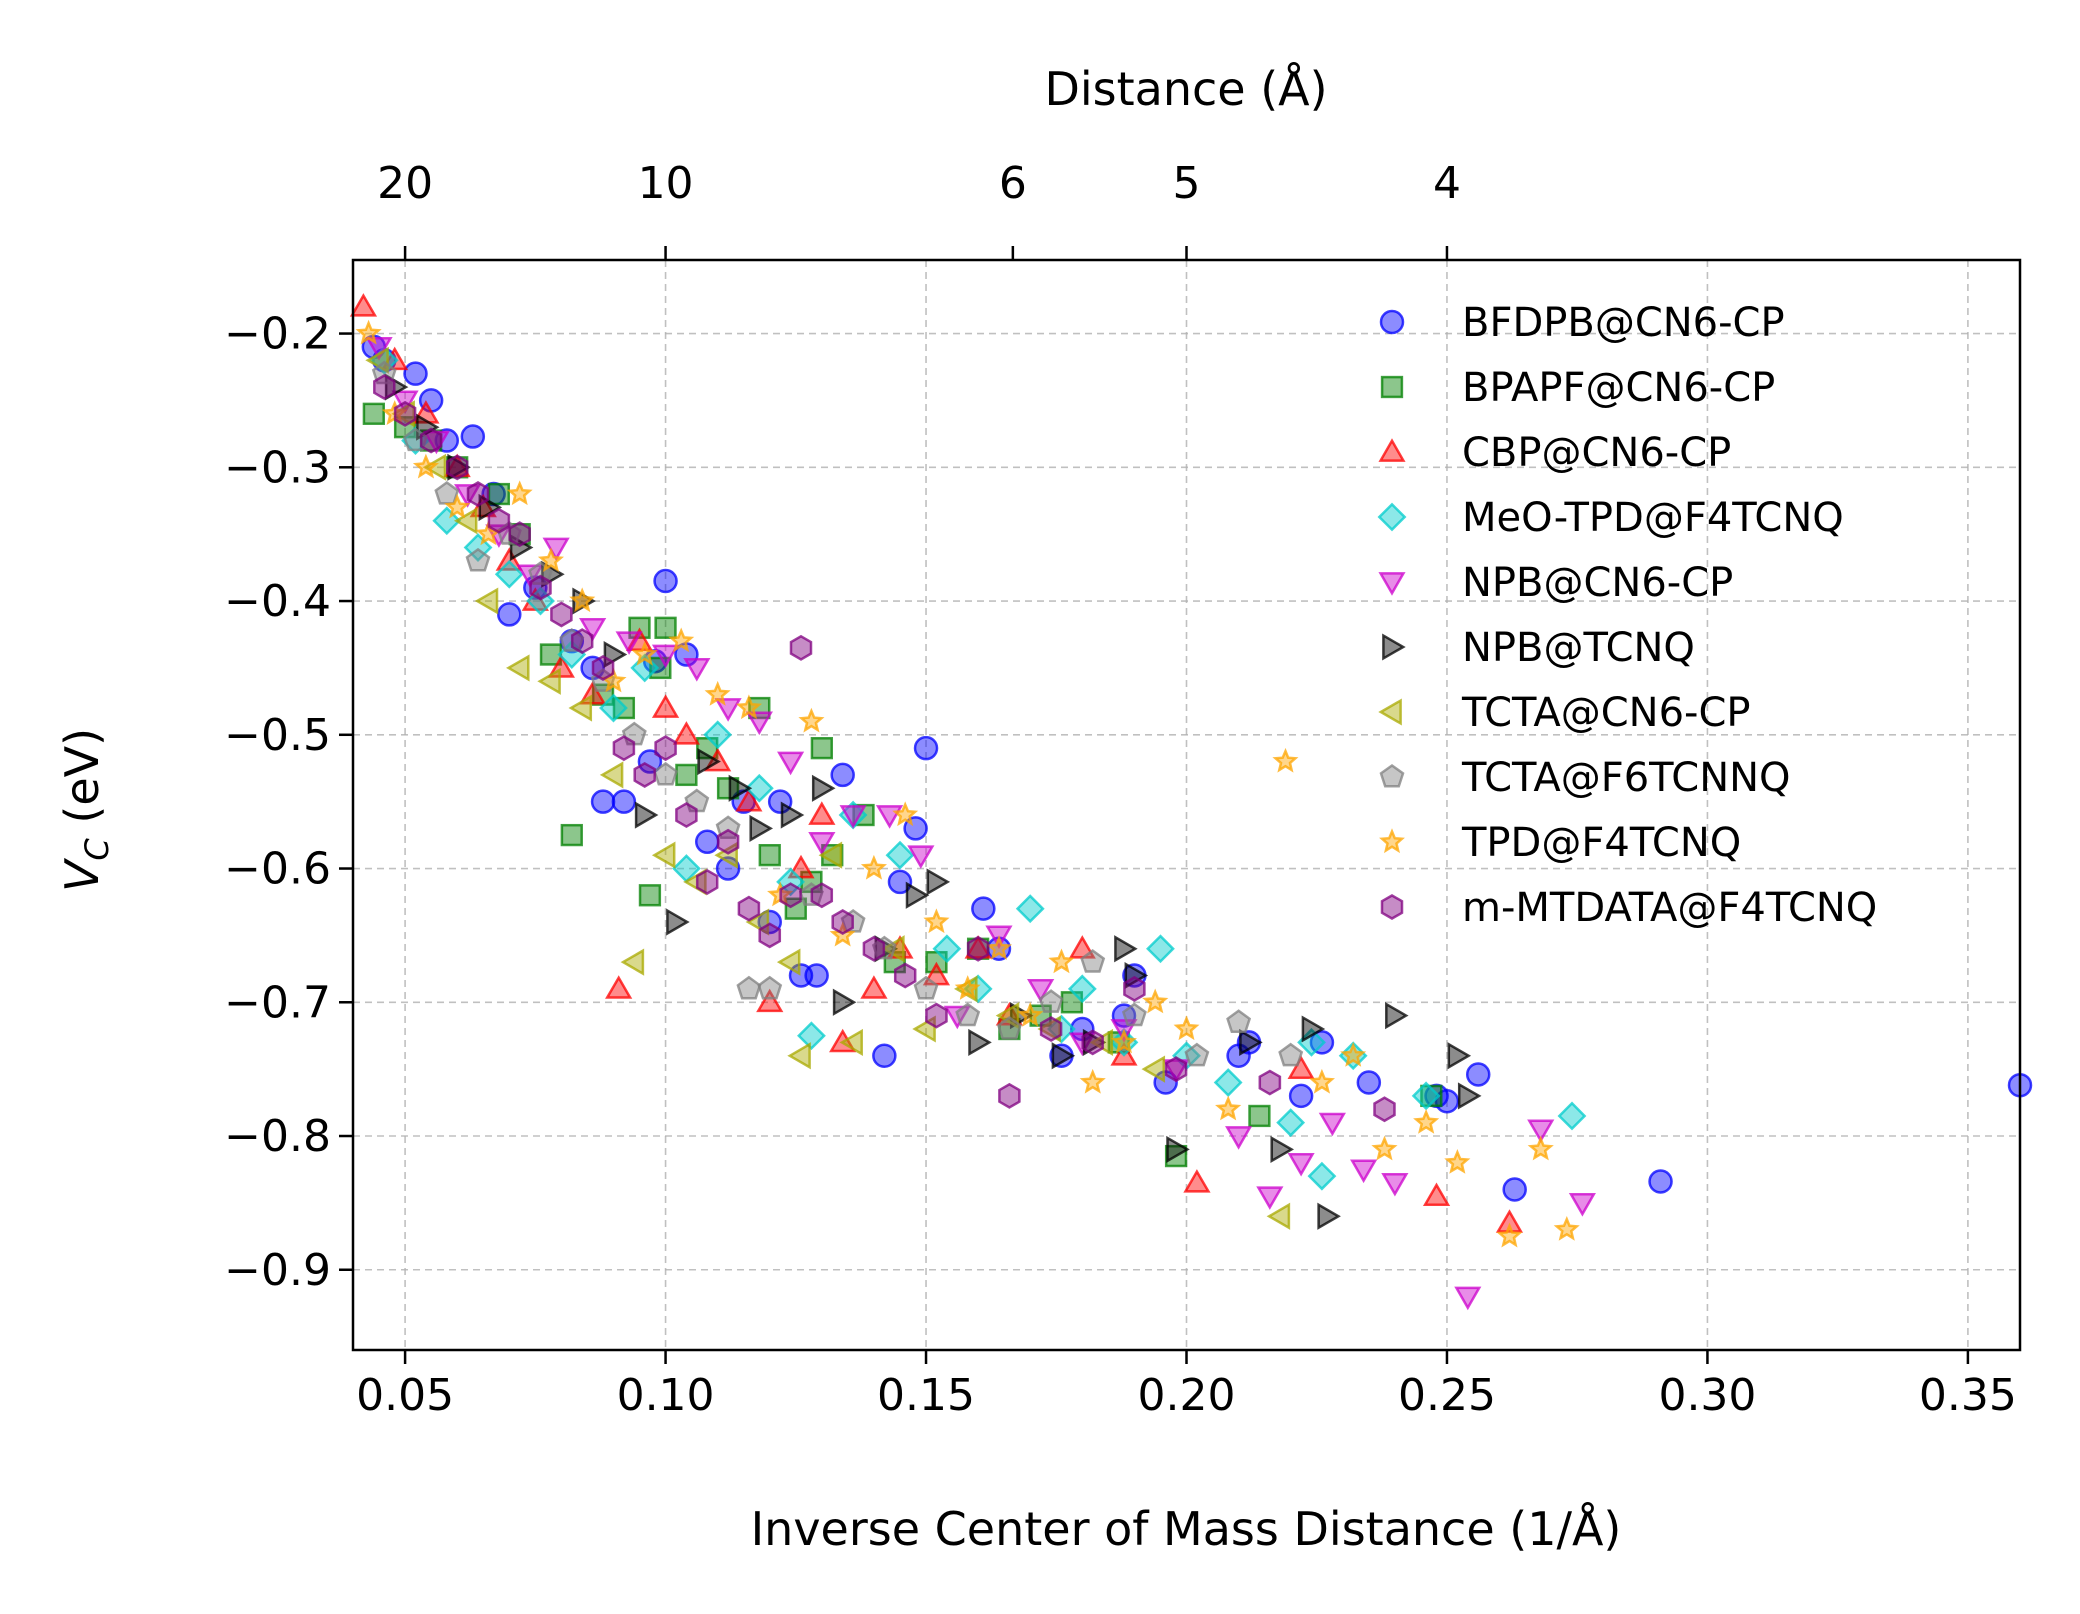  What do you see at coordinates (82, 783) in the screenshot?
I see `y-axis-title-unit: (eV)` at bounding box center [82, 783].